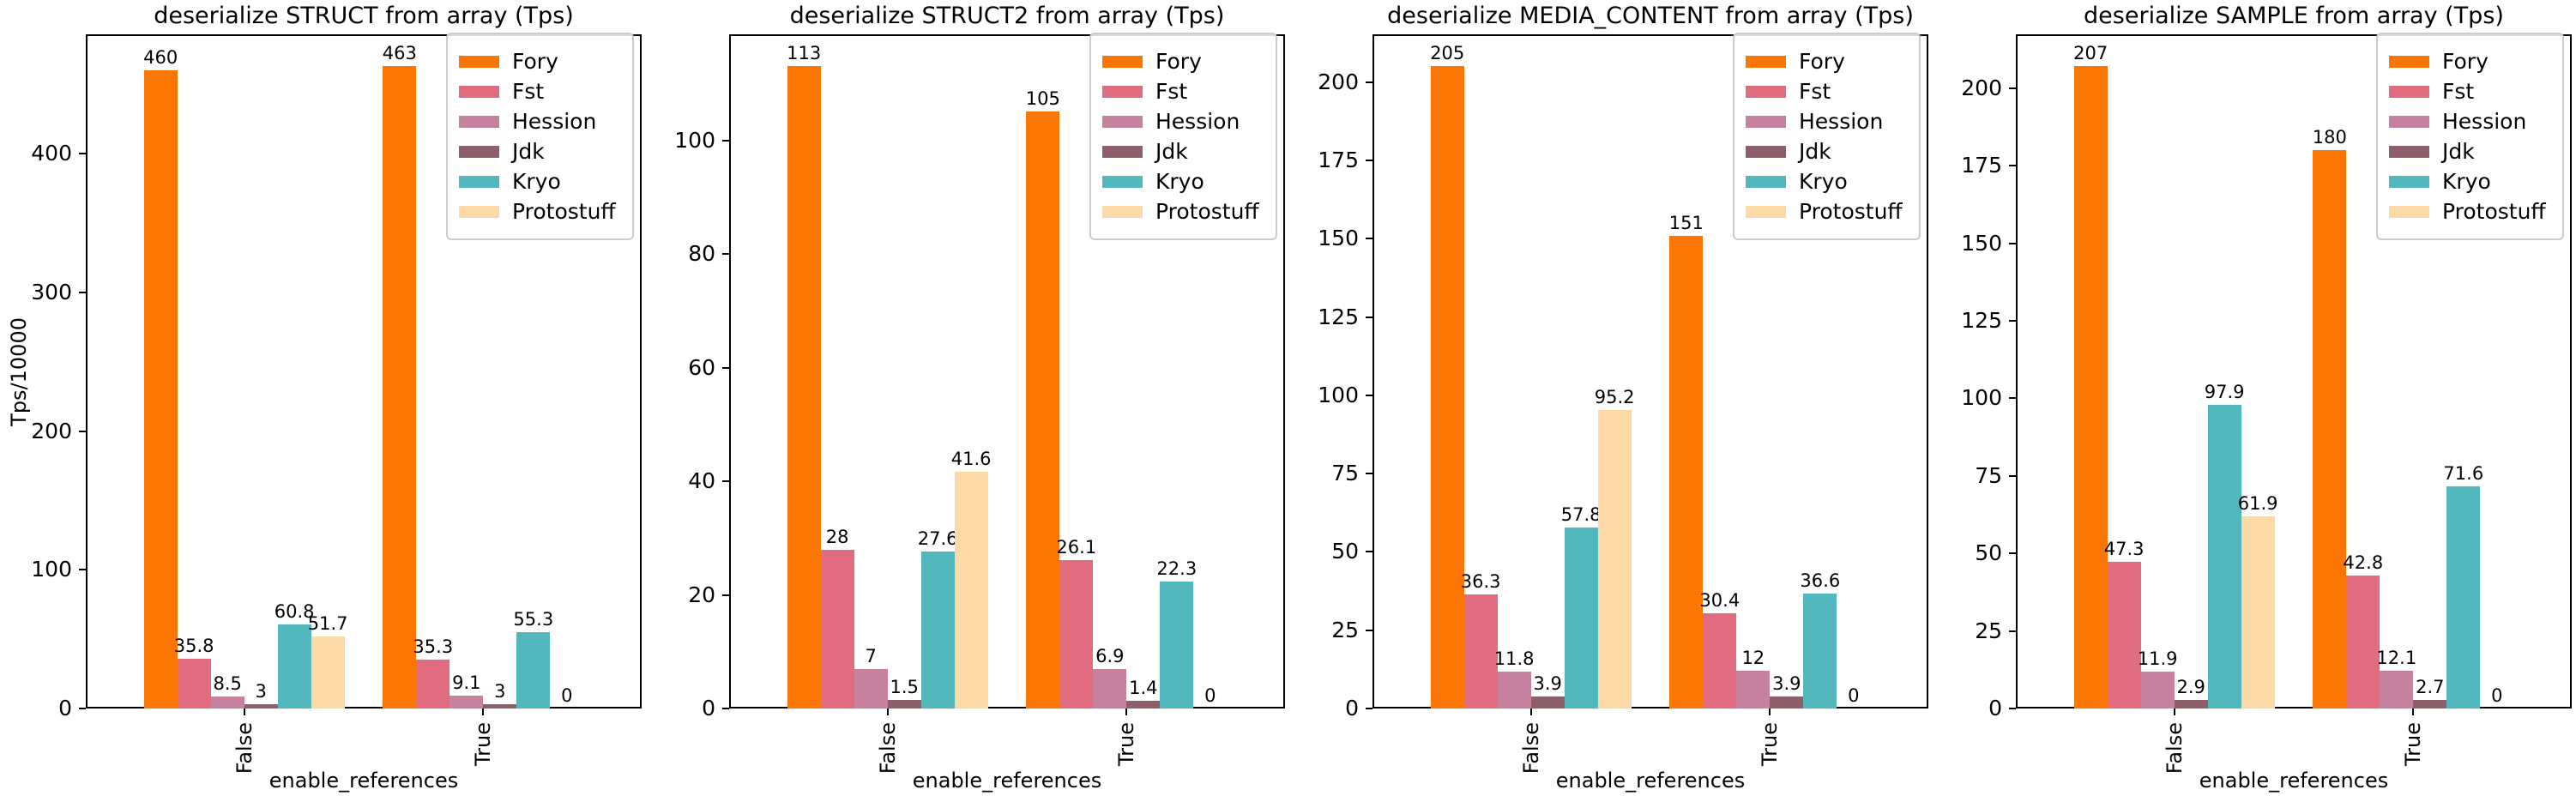  I want to click on legend-label: Protostuff, so click(1851, 211).